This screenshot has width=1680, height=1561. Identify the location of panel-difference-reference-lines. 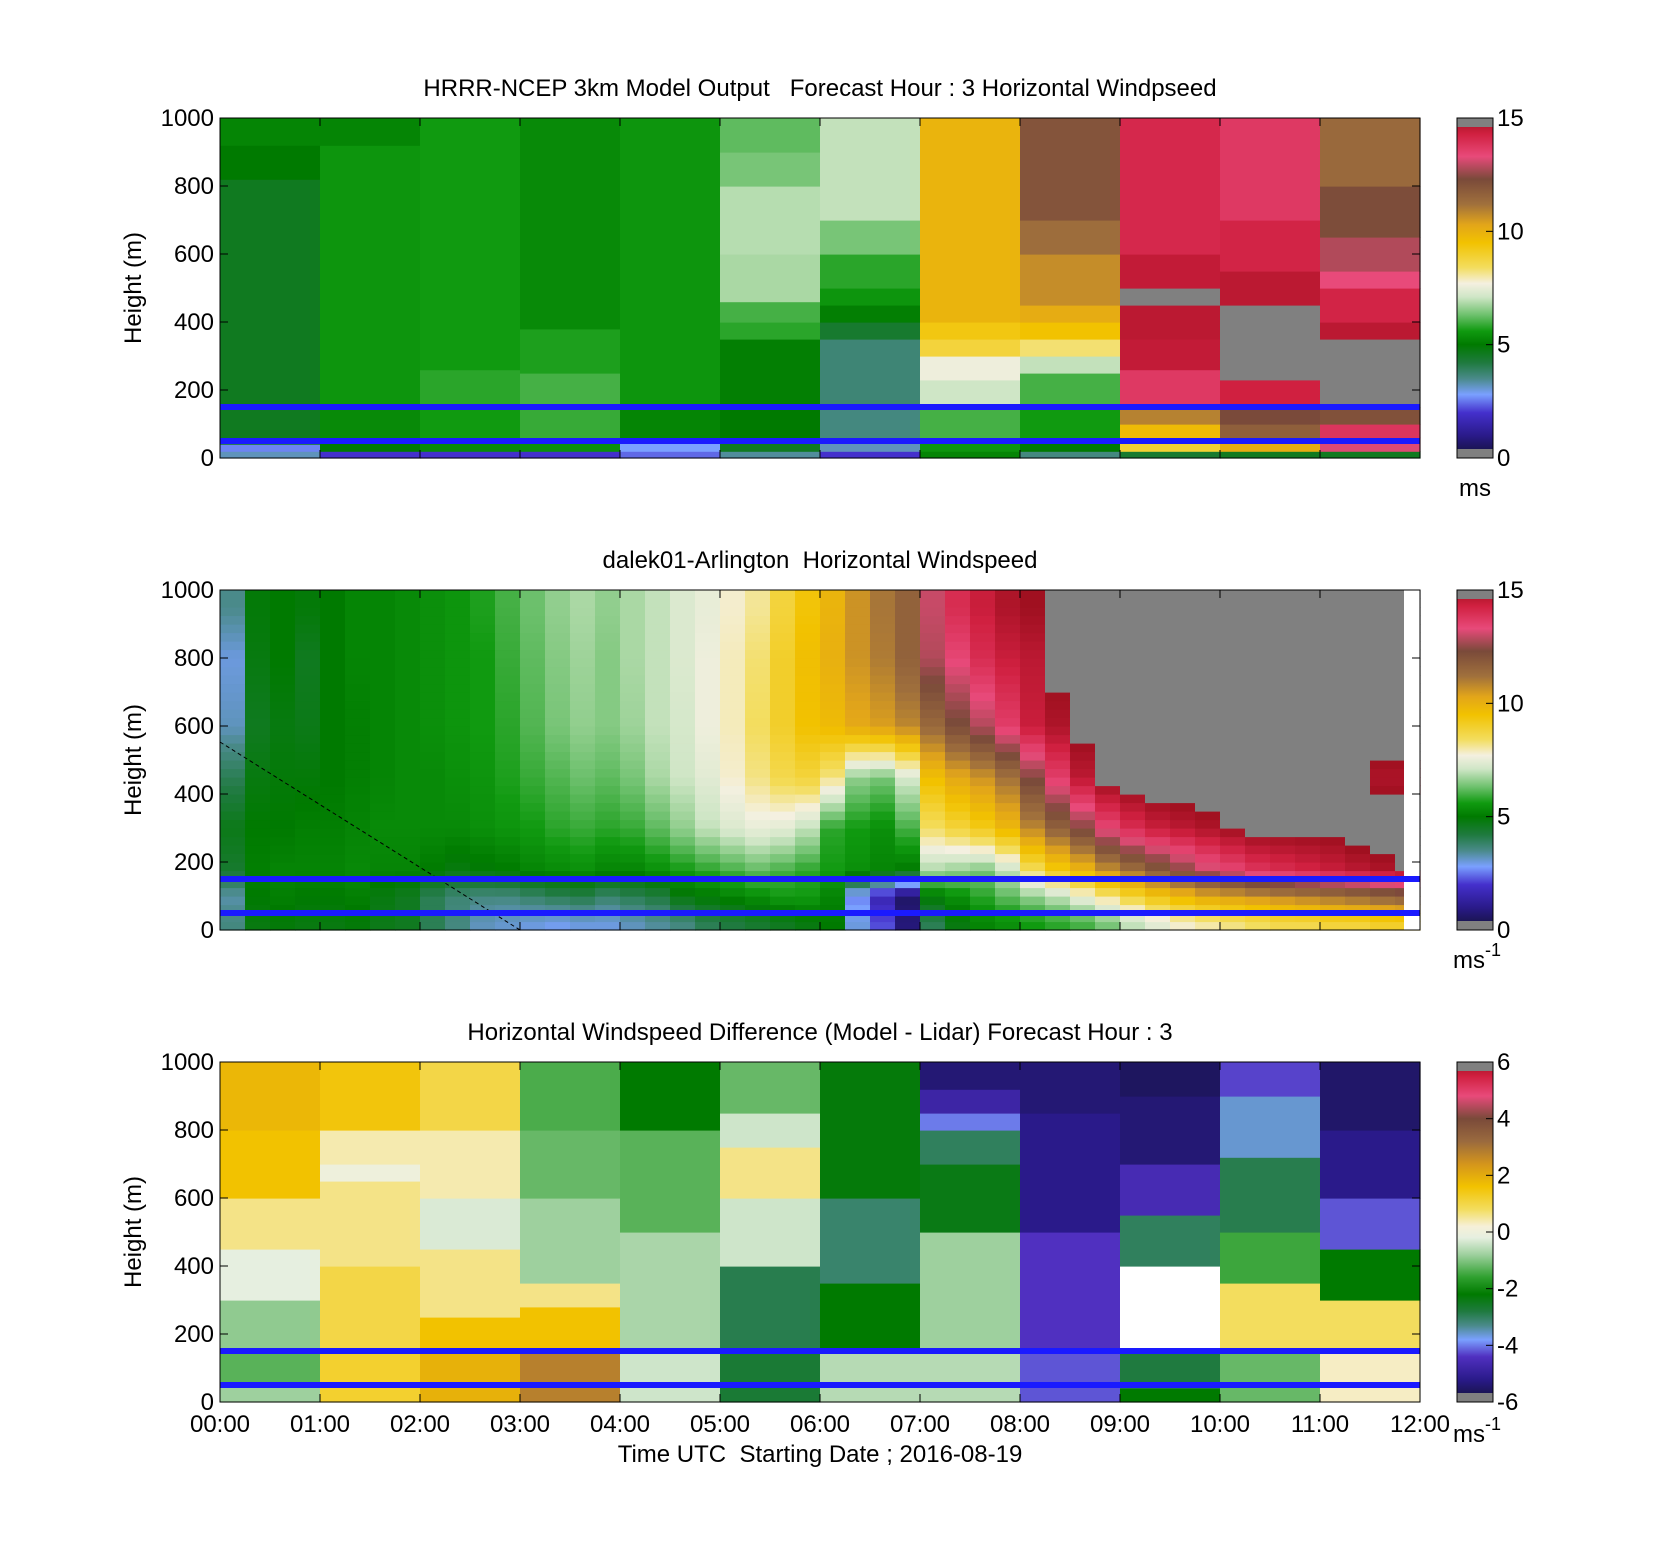
(820, 1368).